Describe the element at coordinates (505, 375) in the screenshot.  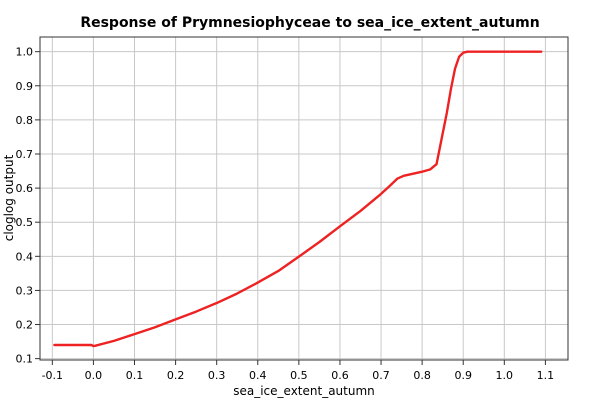
I see `x-tick-label-11: 1.0` at that location.